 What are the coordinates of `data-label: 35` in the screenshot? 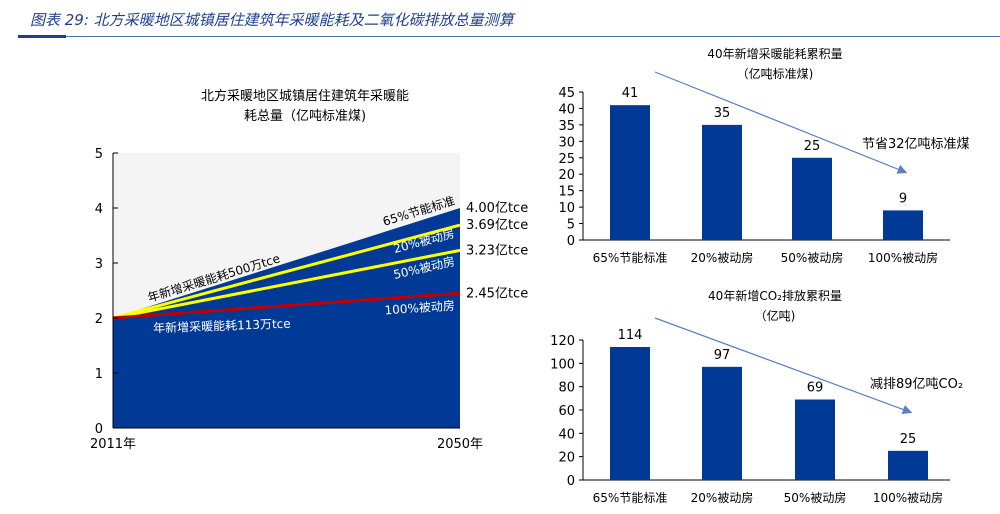 It's located at (722, 113).